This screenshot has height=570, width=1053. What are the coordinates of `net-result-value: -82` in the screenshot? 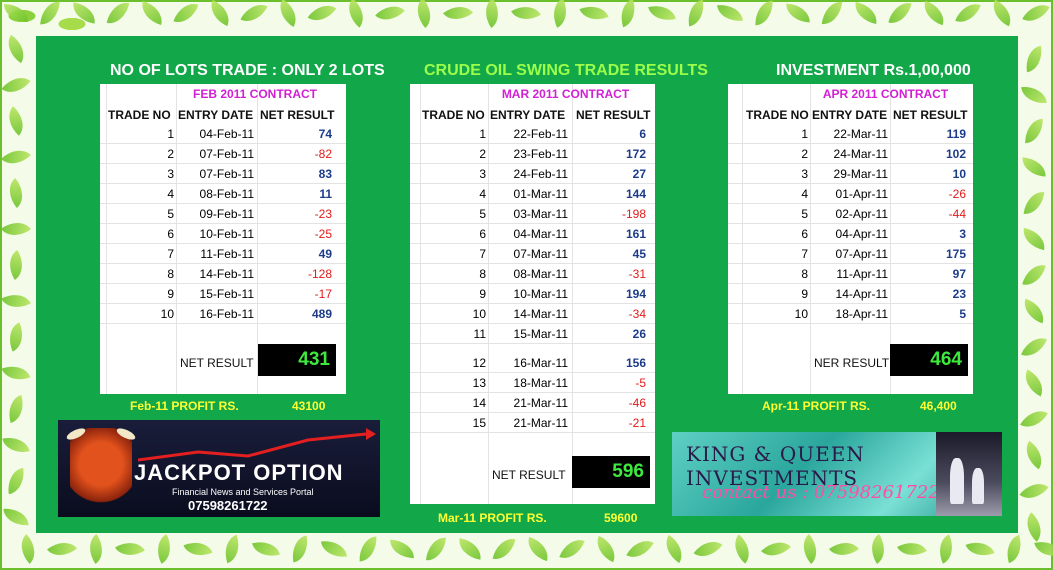 It's located at (323, 154).